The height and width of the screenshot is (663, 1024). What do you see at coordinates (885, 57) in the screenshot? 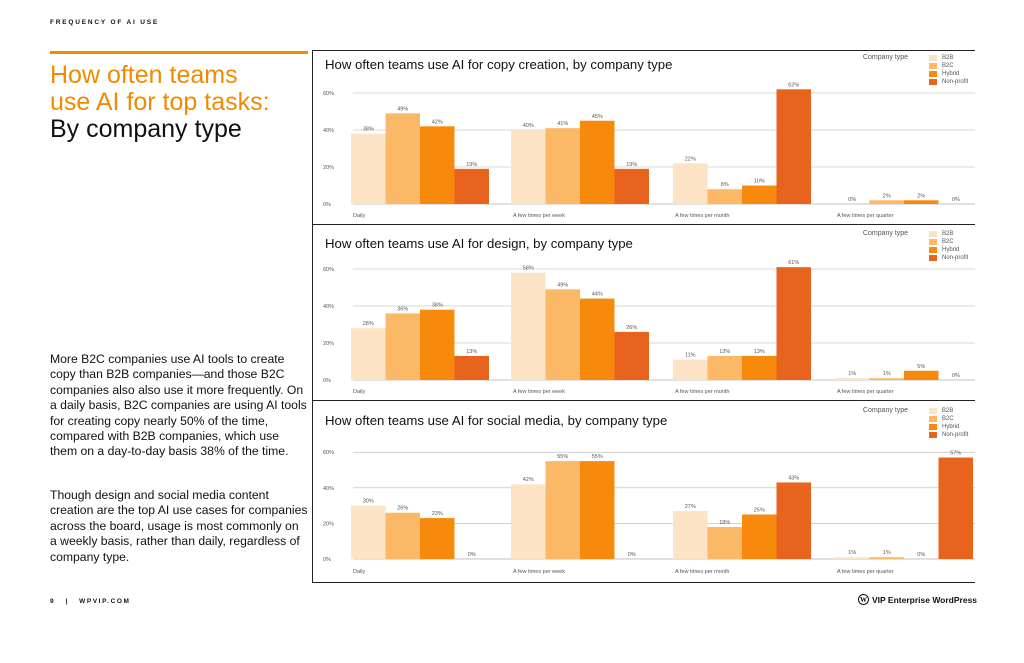
I see `legend-title-copy: Company type` at bounding box center [885, 57].